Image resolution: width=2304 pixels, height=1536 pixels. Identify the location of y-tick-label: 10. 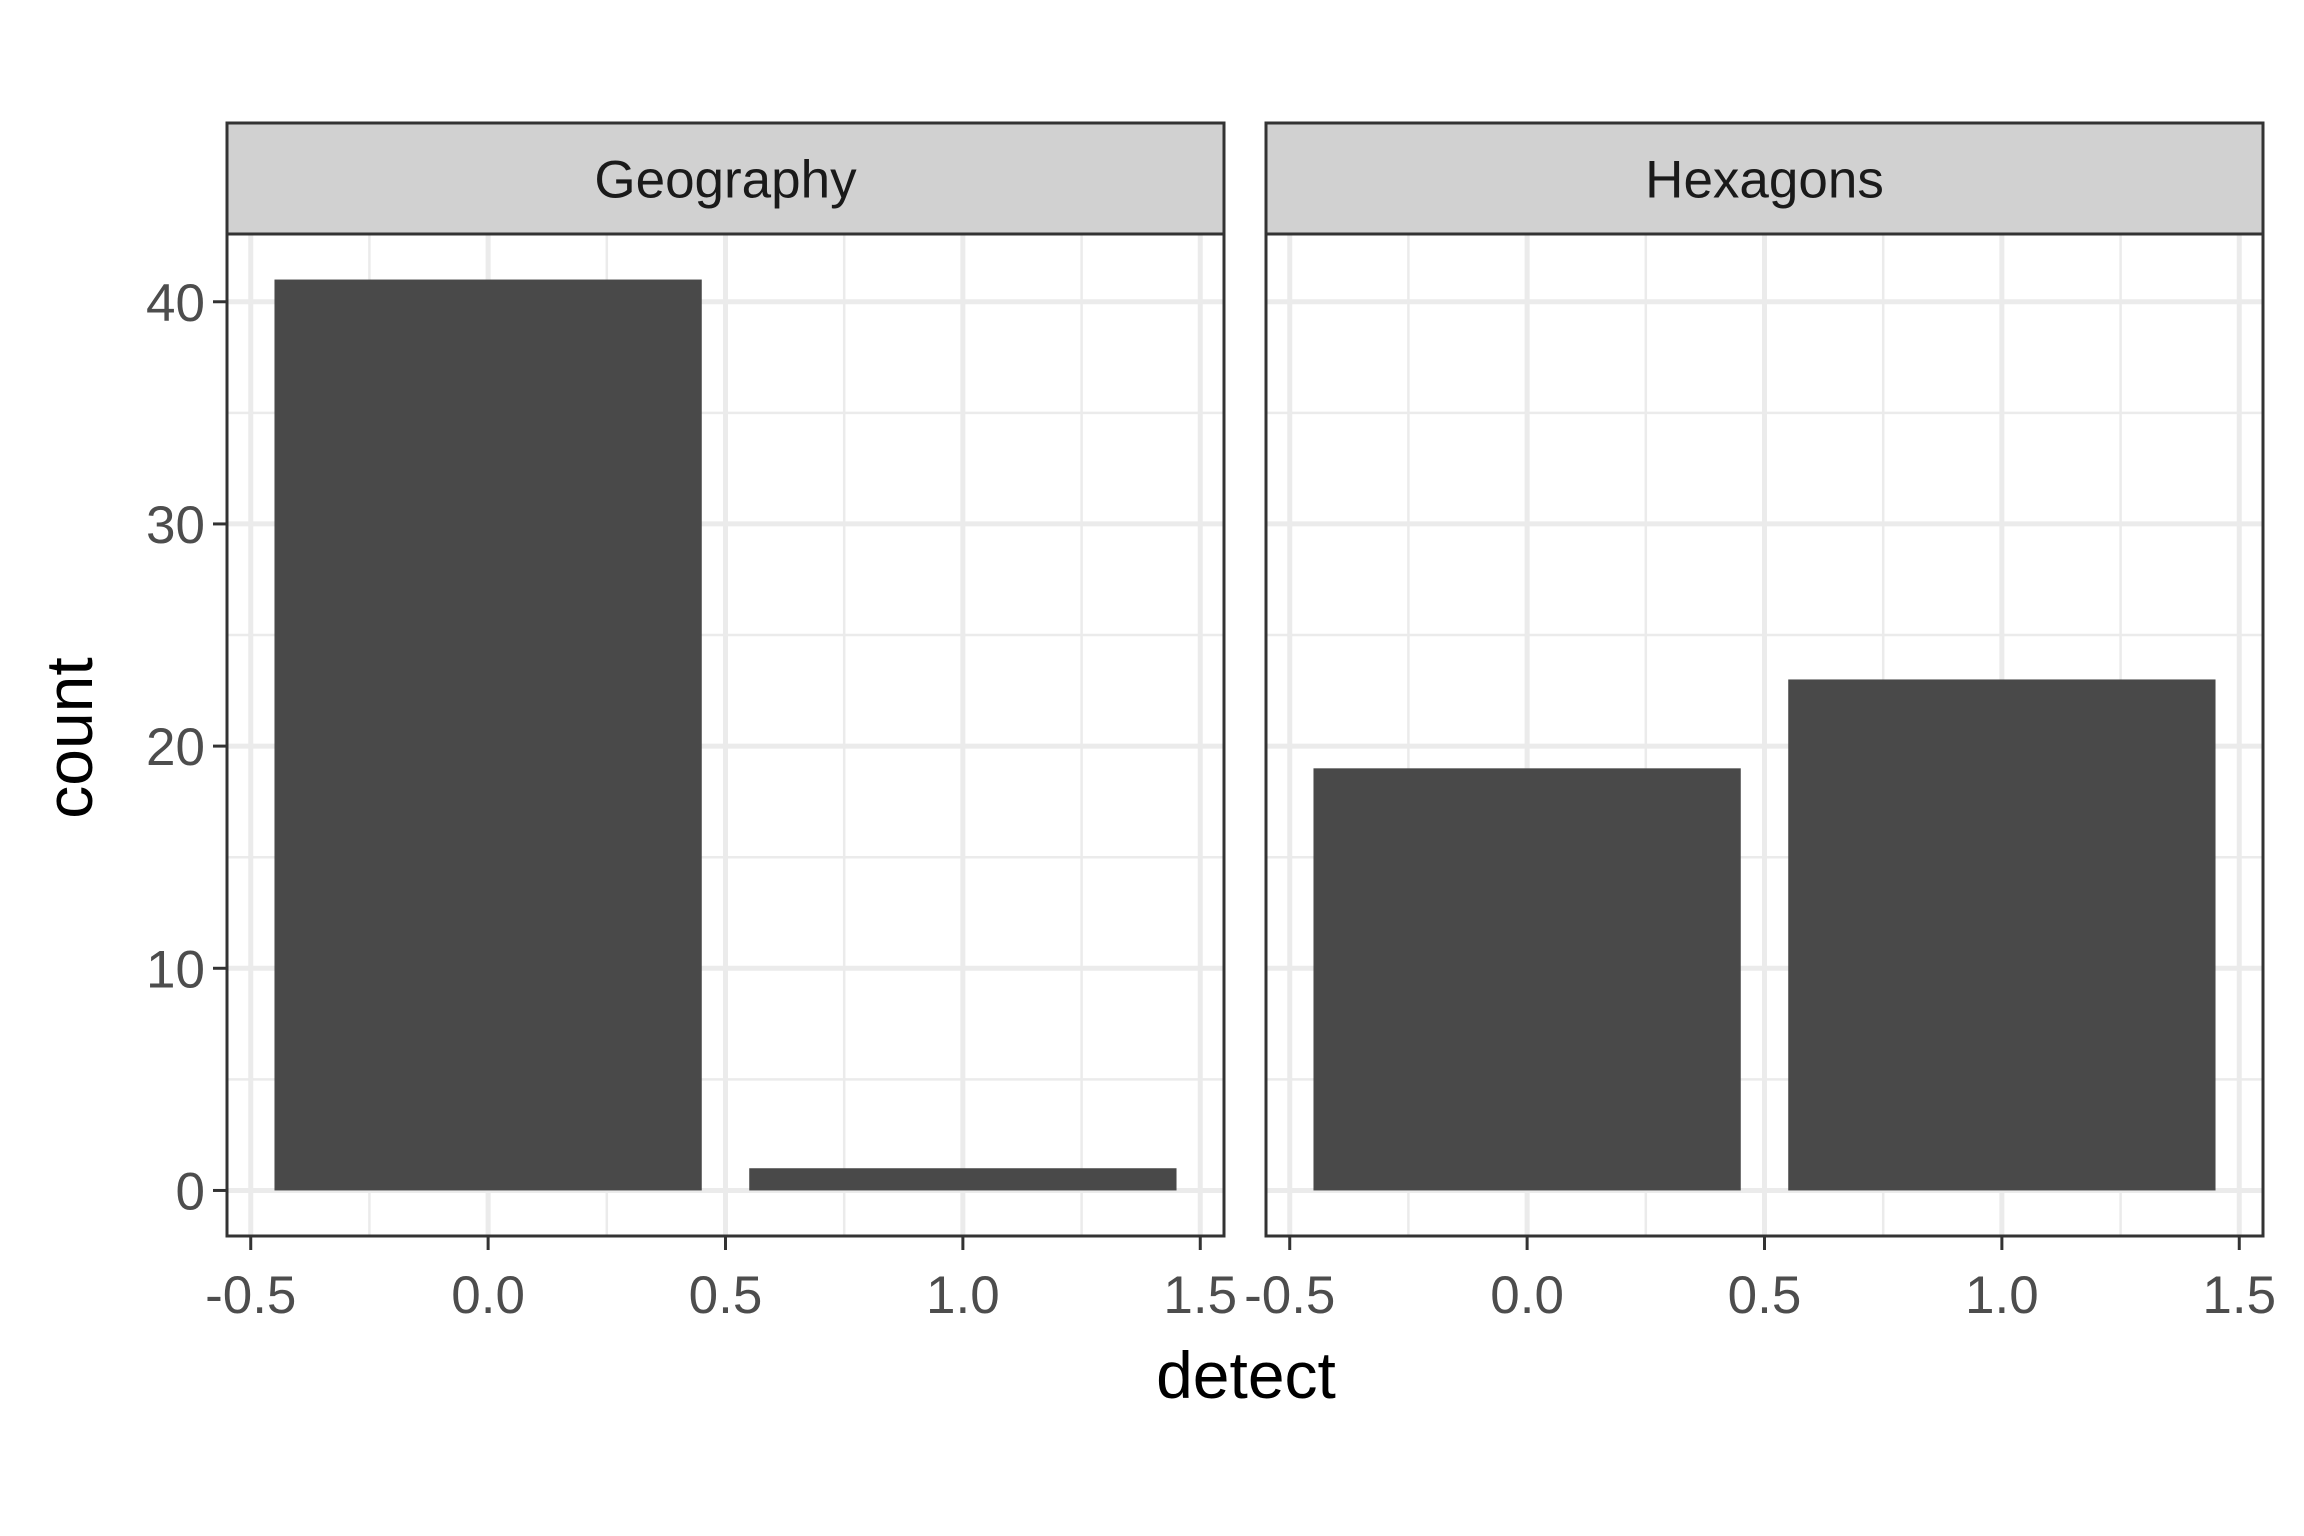
(175, 969).